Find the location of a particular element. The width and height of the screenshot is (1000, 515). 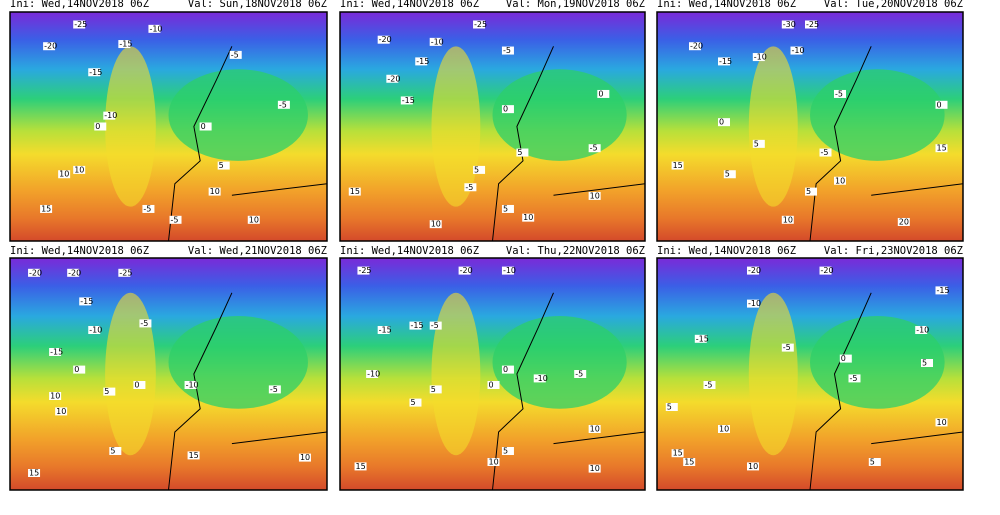

valid-time: Val: Wed,21NOV2018 06Z is located at coordinates (257, 251).